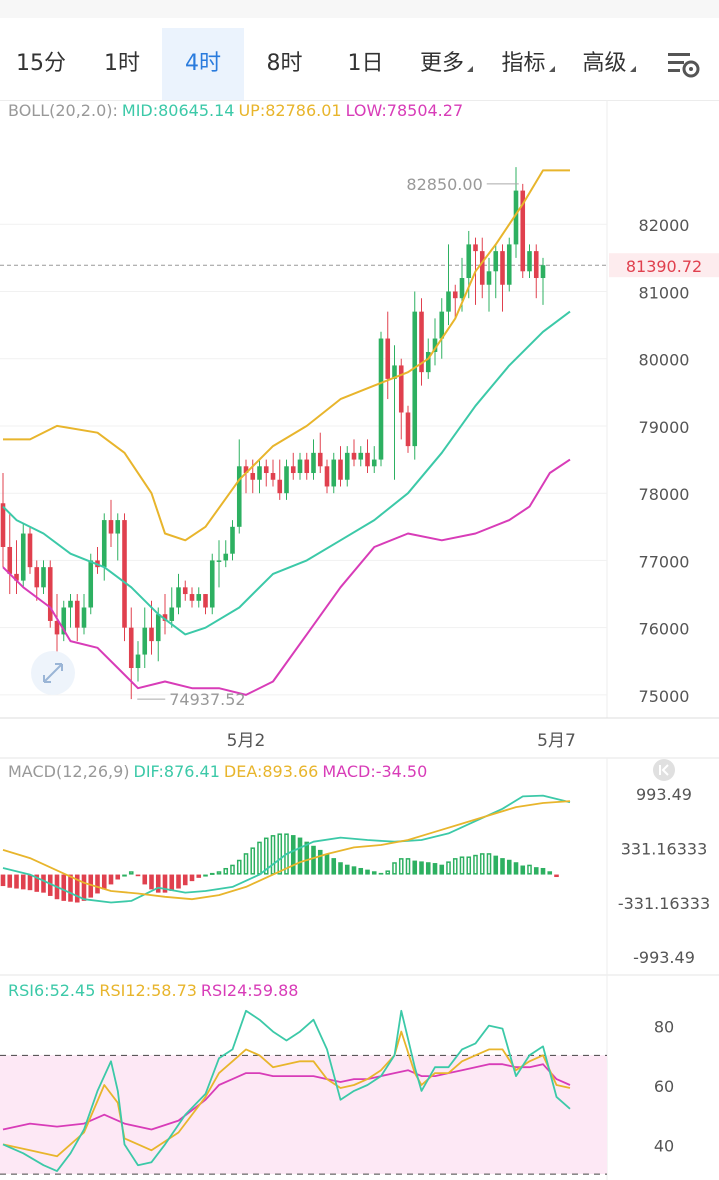 The image size is (719, 1180). I want to click on dropdown-triangle-icon, so click(551, 69).